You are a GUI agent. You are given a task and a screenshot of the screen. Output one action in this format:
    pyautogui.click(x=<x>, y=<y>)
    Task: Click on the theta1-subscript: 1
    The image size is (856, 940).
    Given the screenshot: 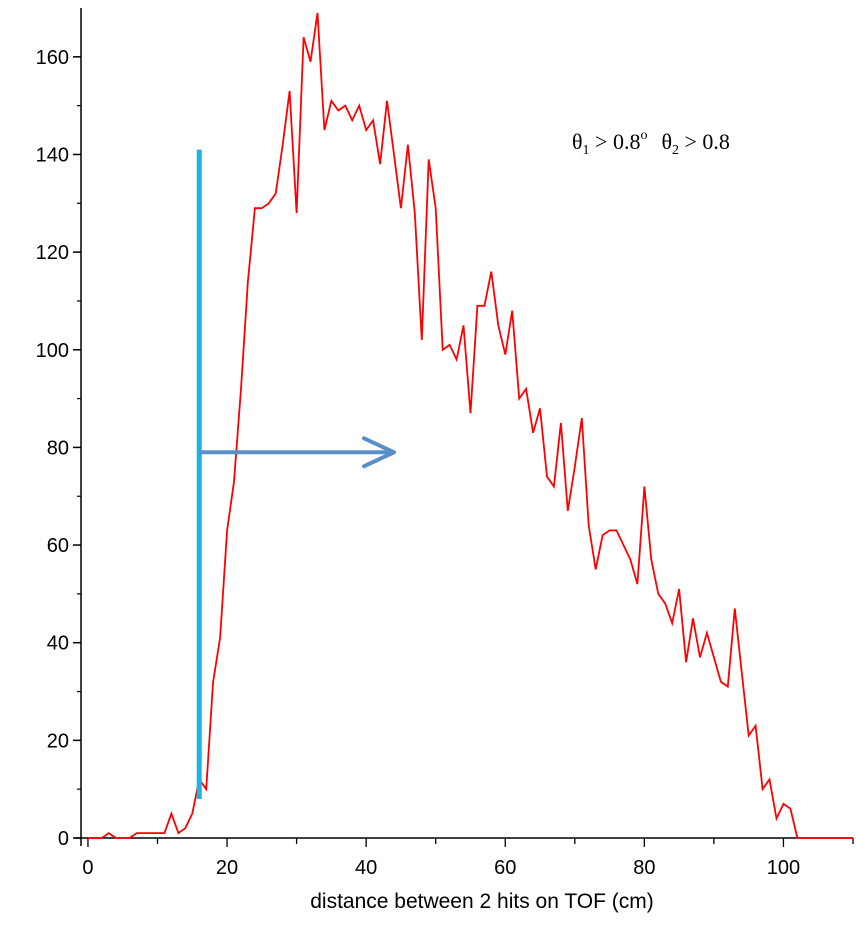 What is the action you would take?
    pyautogui.click(x=586, y=150)
    